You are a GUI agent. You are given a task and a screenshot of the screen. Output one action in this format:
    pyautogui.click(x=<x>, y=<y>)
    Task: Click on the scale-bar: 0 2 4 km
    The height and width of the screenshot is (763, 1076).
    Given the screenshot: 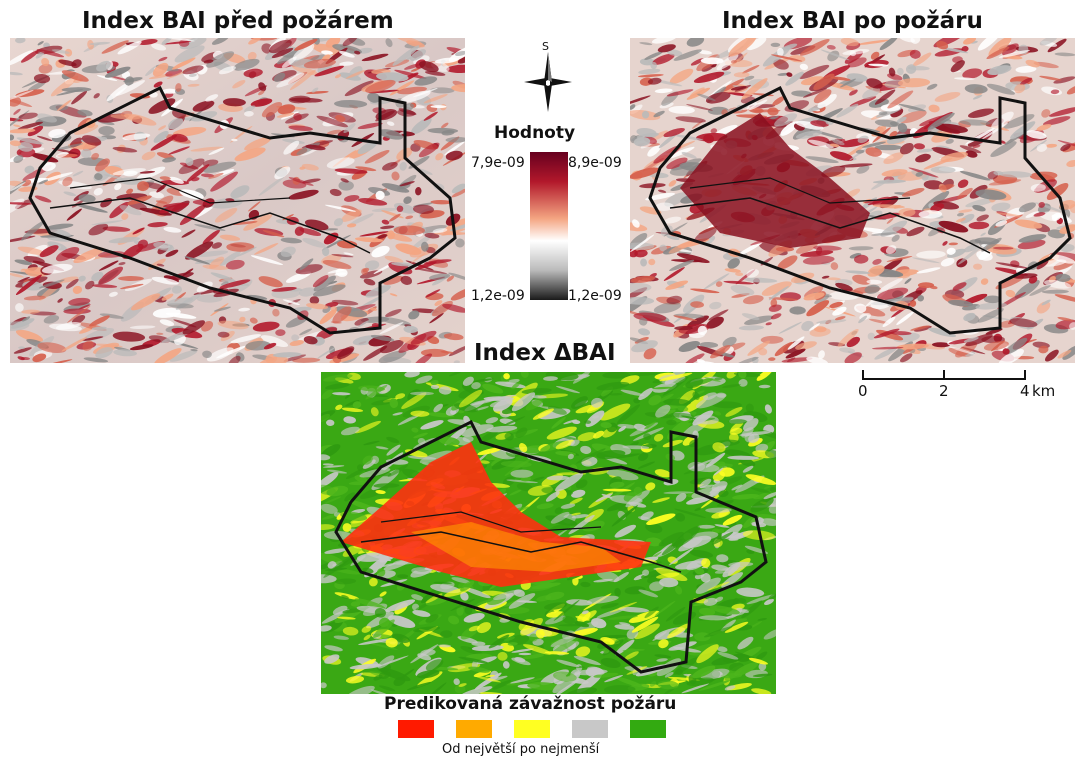 What is the action you would take?
    pyautogui.click(x=956, y=388)
    